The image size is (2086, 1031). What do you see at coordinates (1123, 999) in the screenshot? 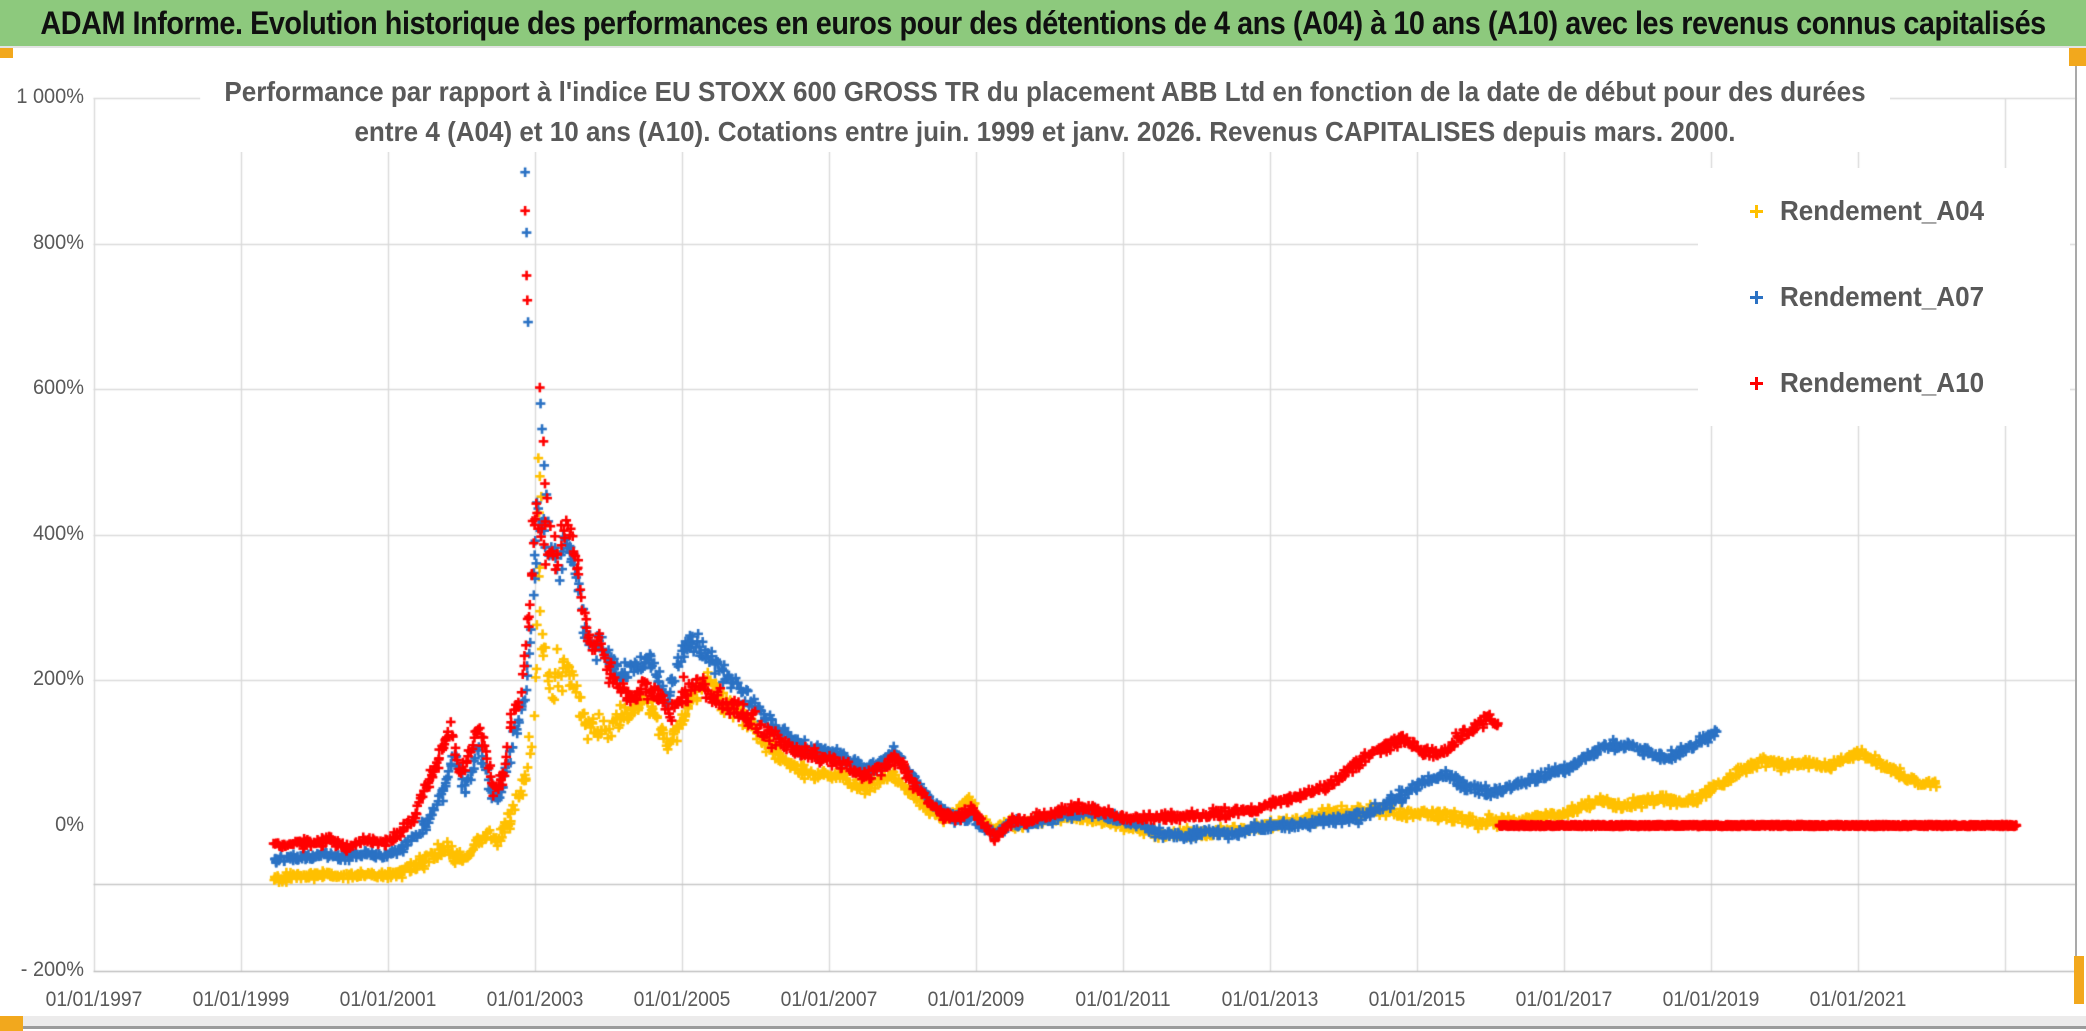
I see `x-tick-label: 01/01/2011` at bounding box center [1123, 999].